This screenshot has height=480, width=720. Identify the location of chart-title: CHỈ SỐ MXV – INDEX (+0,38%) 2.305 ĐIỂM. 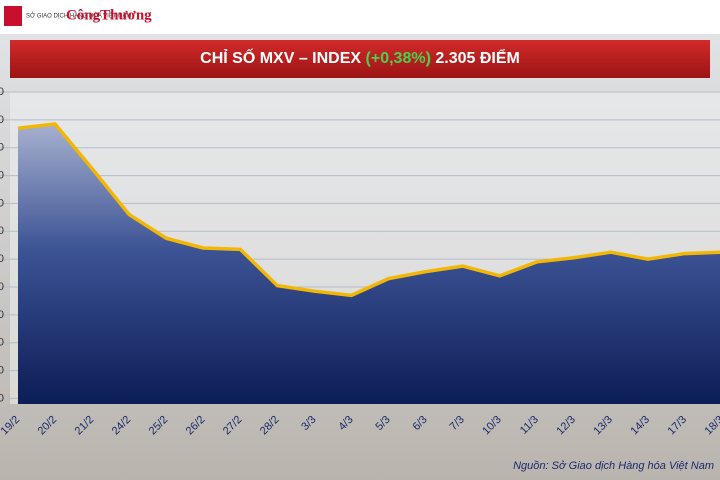
(360, 57).